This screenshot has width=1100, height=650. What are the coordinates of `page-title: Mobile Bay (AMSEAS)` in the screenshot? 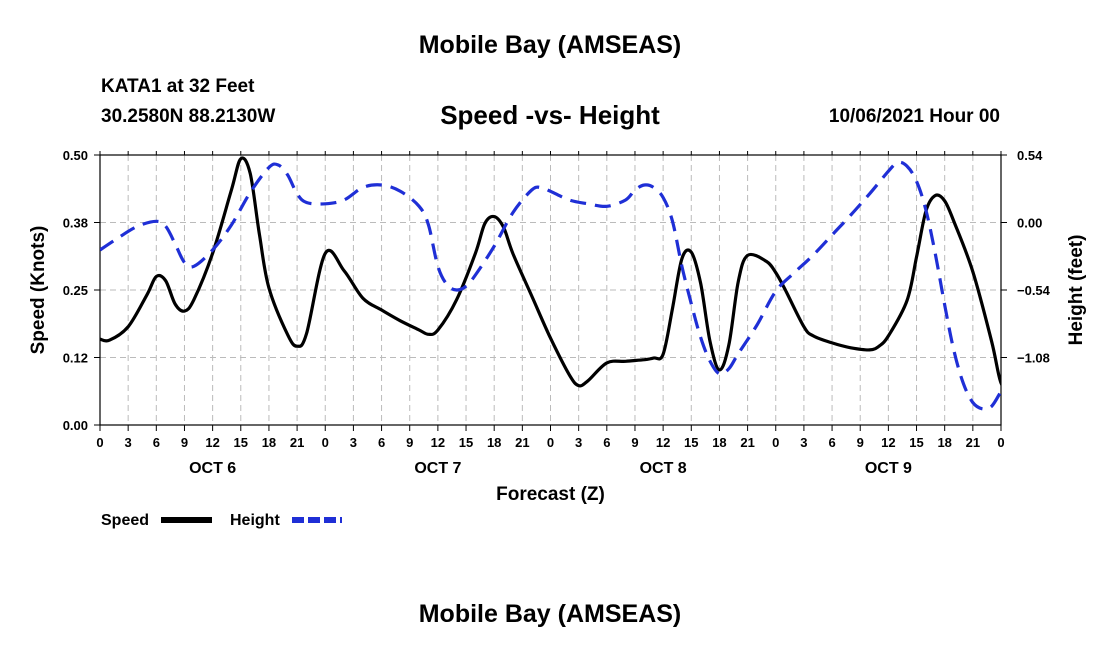 It's located at (550, 45).